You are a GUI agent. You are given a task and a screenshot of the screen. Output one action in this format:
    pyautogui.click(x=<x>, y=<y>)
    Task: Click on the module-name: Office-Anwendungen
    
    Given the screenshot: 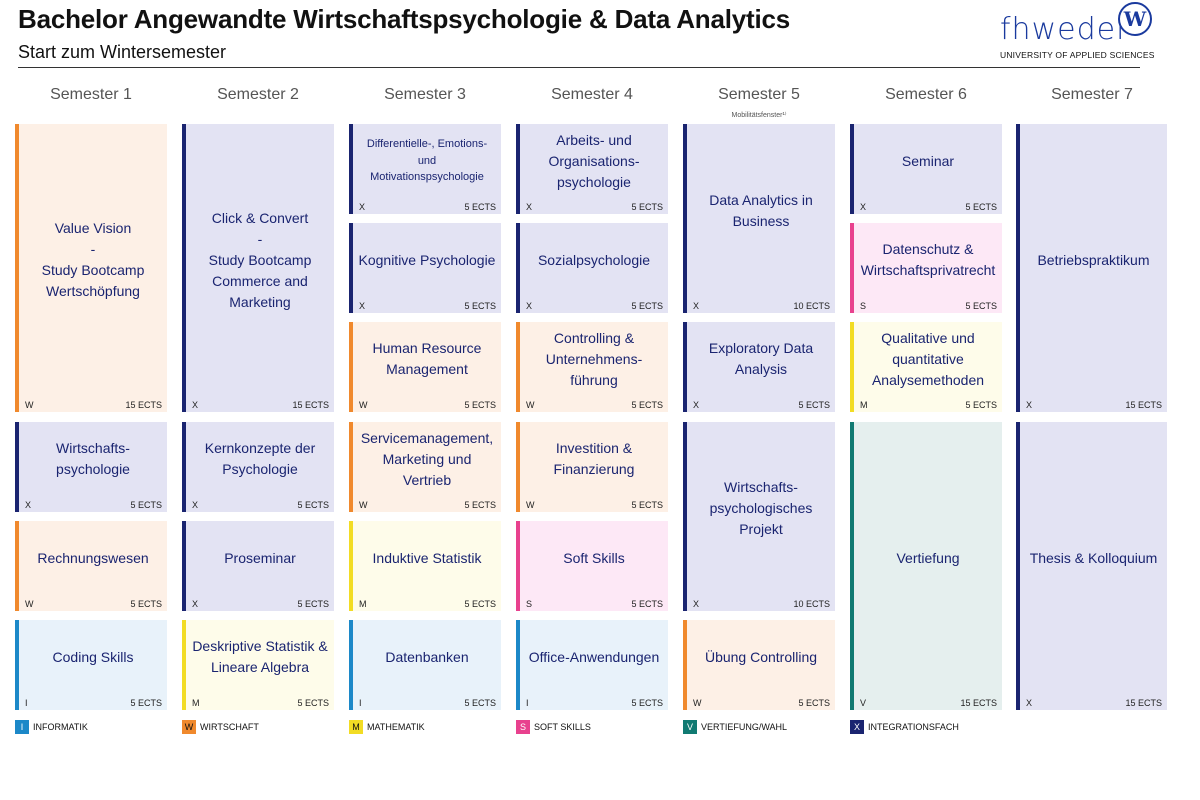 What is the action you would take?
    pyautogui.click(x=594, y=656)
    